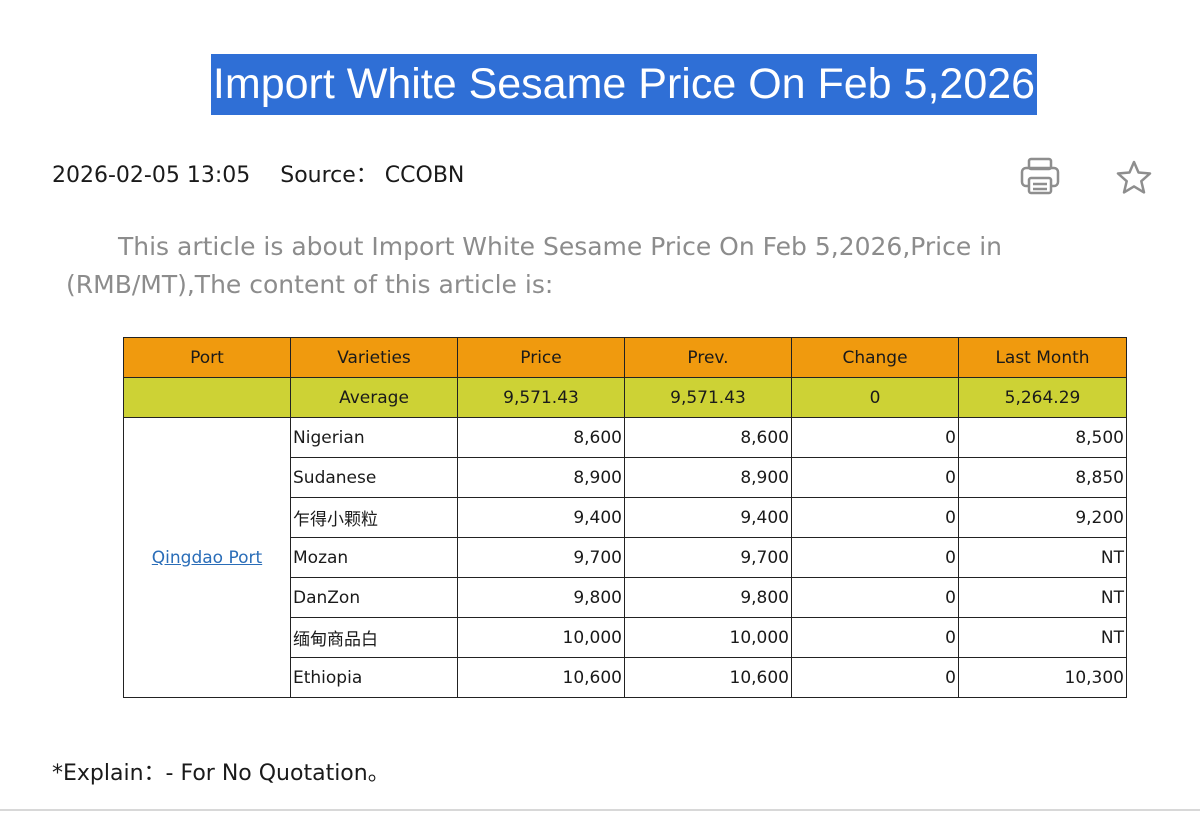 The width and height of the screenshot is (1200, 814). What do you see at coordinates (541, 437) in the screenshot?
I see `price-cell: 8,600` at bounding box center [541, 437].